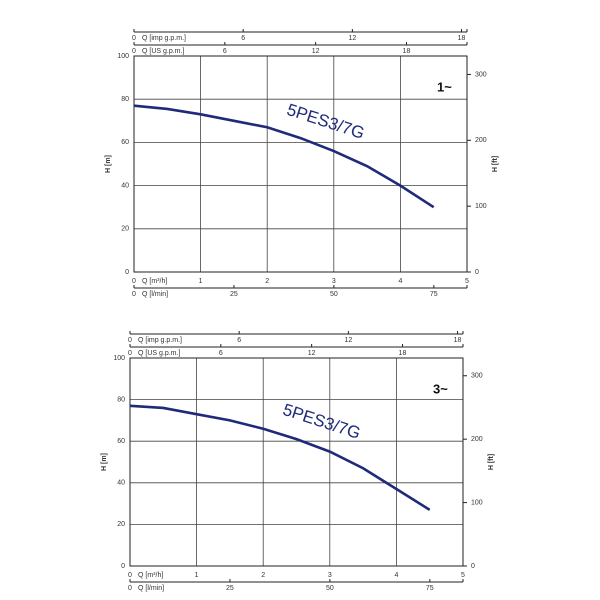  I want to click on phase-badge: 3~, so click(440, 388).